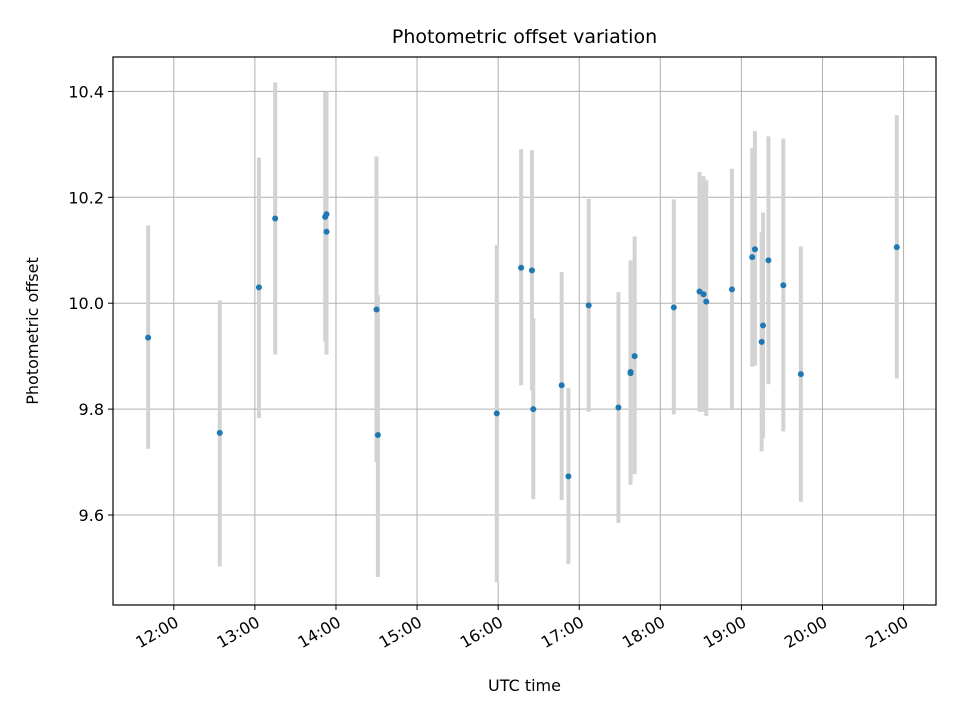  What do you see at coordinates (86, 91) in the screenshot?
I see `y-tick-label: 10.4` at bounding box center [86, 91].